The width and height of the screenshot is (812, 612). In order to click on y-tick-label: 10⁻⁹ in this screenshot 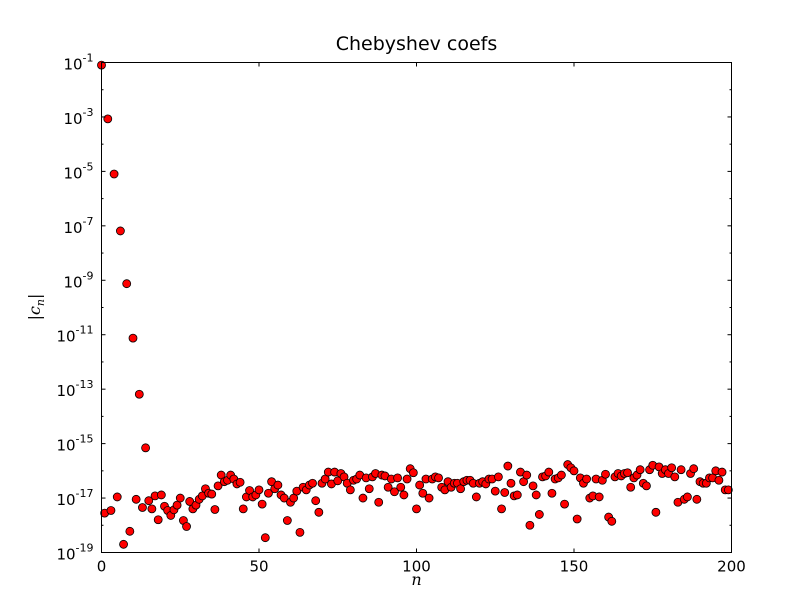, I will do `click(78, 280)`.